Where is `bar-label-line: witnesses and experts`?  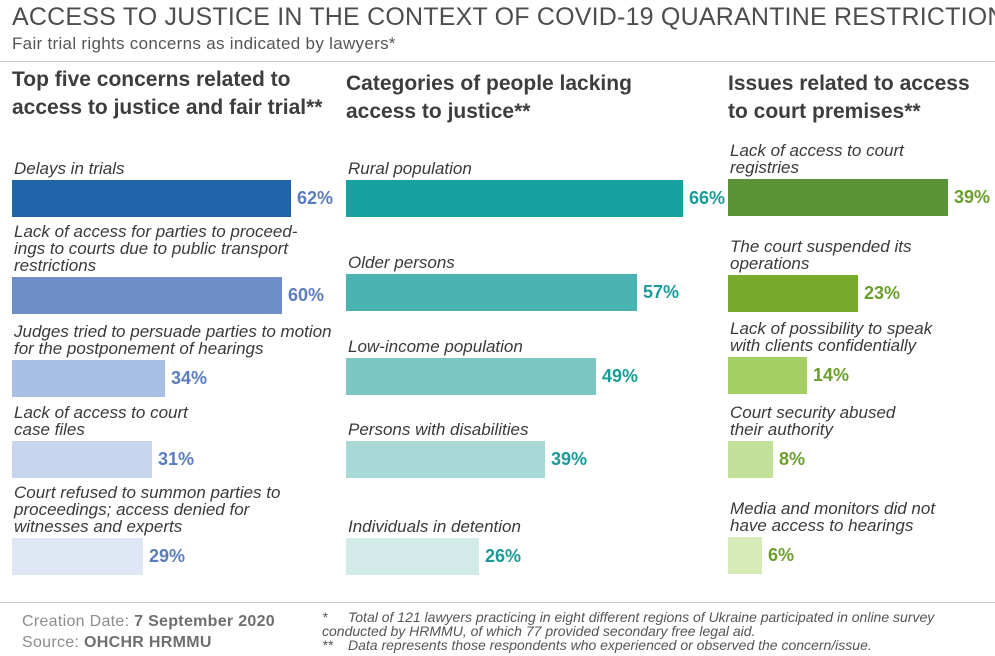 bar-label-line: witnesses and experts is located at coordinates (98, 526).